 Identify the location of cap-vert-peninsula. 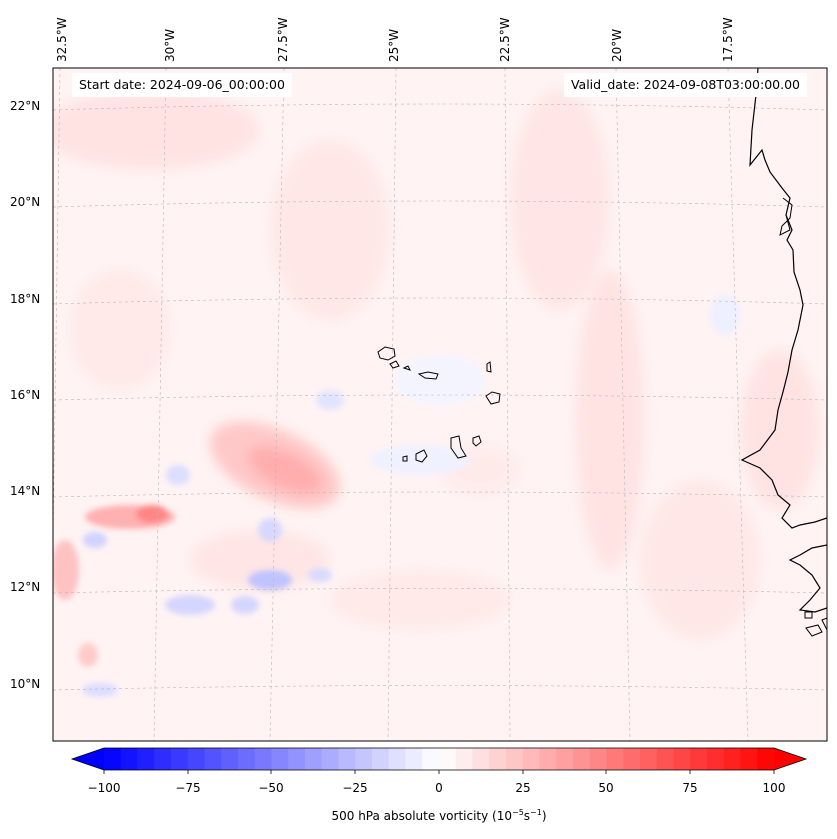
(786, 216).